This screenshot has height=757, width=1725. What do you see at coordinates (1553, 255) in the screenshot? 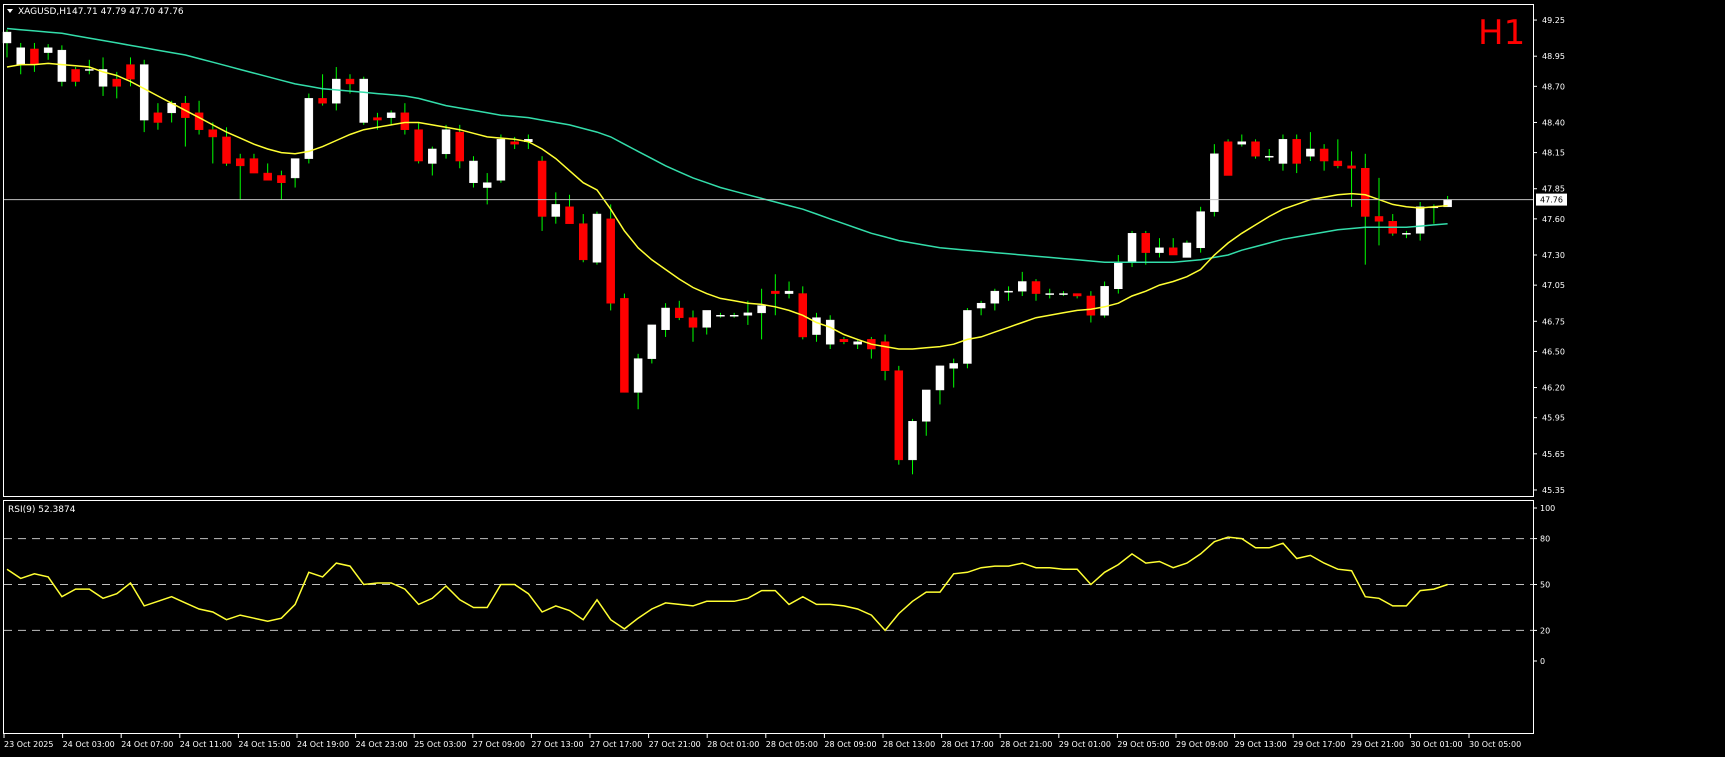
I see `price-tick-label: 47.30` at bounding box center [1553, 255].